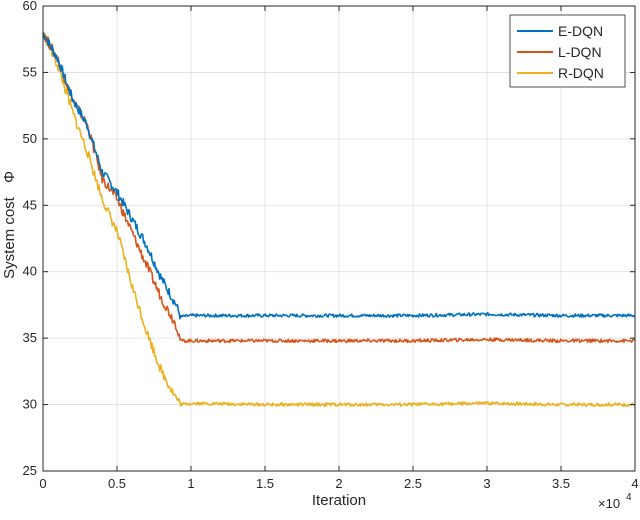 This screenshot has height=520, width=640. Describe the element at coordinates (30, 337) in the screenshot. I see `y-tick-label: 35` at that location.